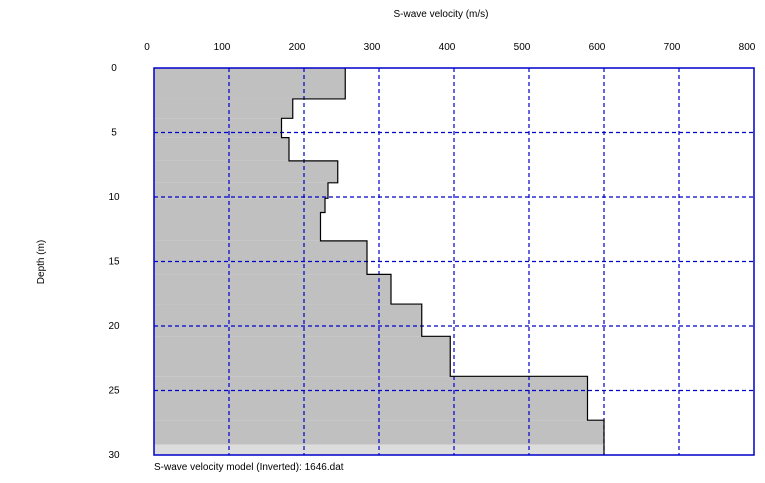  I want to click on x-tick-label-200: 200, so click(297, 47).